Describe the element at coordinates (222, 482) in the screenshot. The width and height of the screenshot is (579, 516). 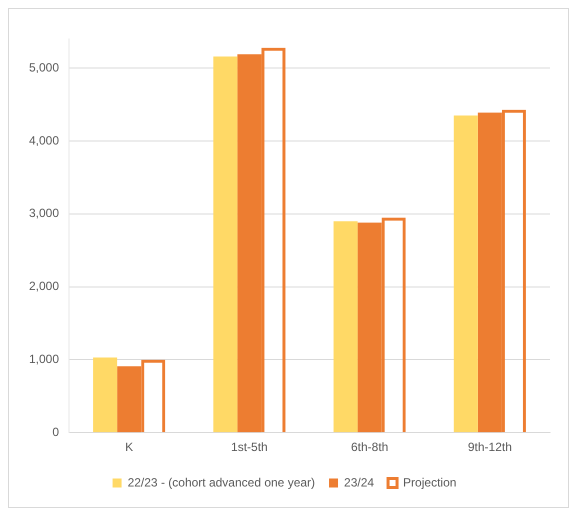
I see `legend-label: 22/23 - (cohort advanced one year)` at that location.